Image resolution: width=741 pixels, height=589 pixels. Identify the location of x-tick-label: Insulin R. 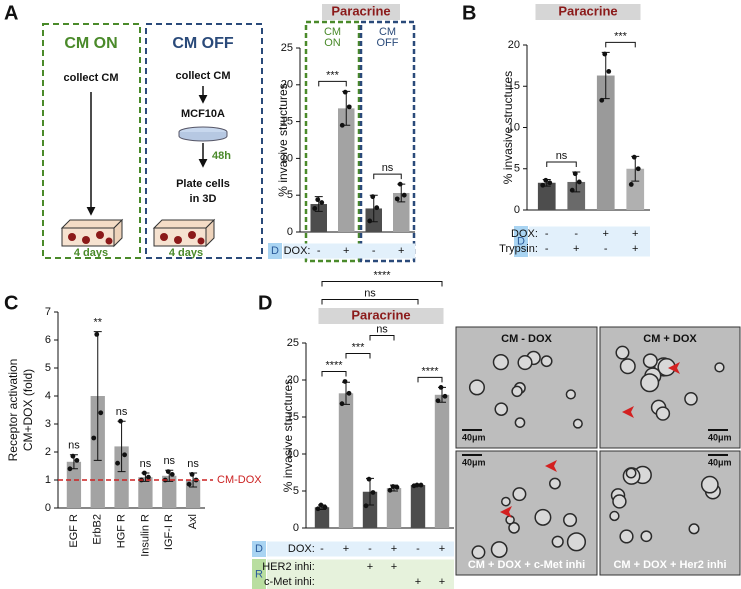
(145, 535).